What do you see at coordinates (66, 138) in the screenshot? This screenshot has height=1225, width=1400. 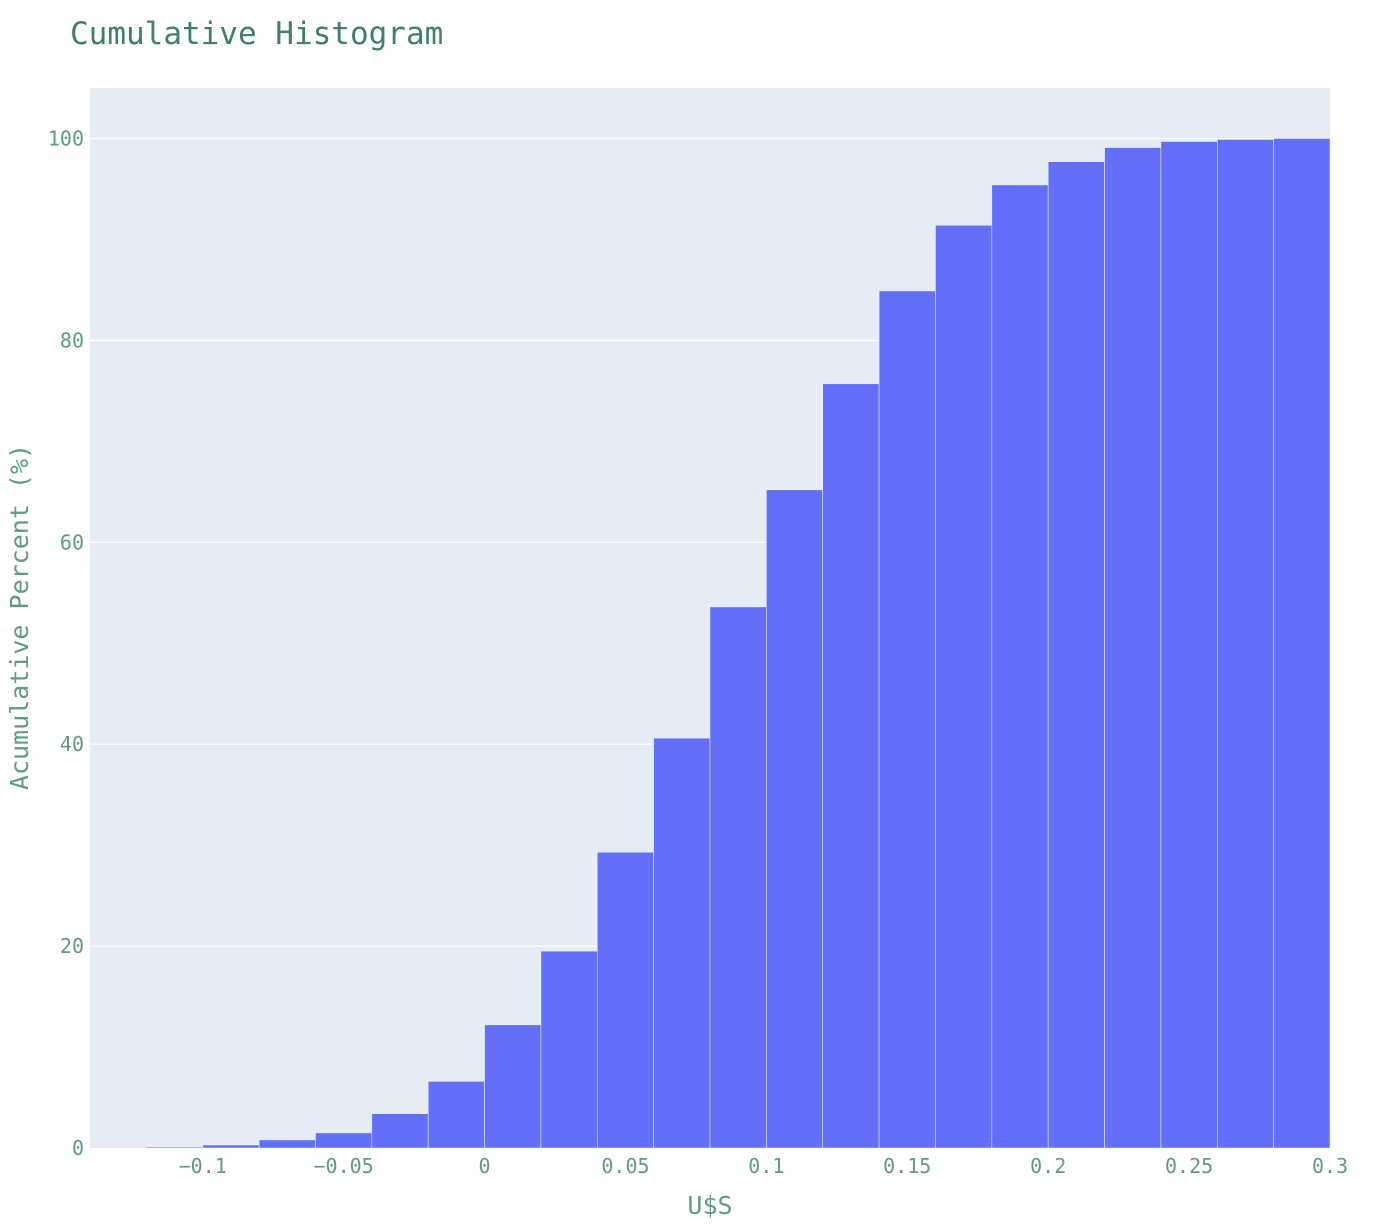 I see `y-tick-label: 100` at bounding box center [66, 138].